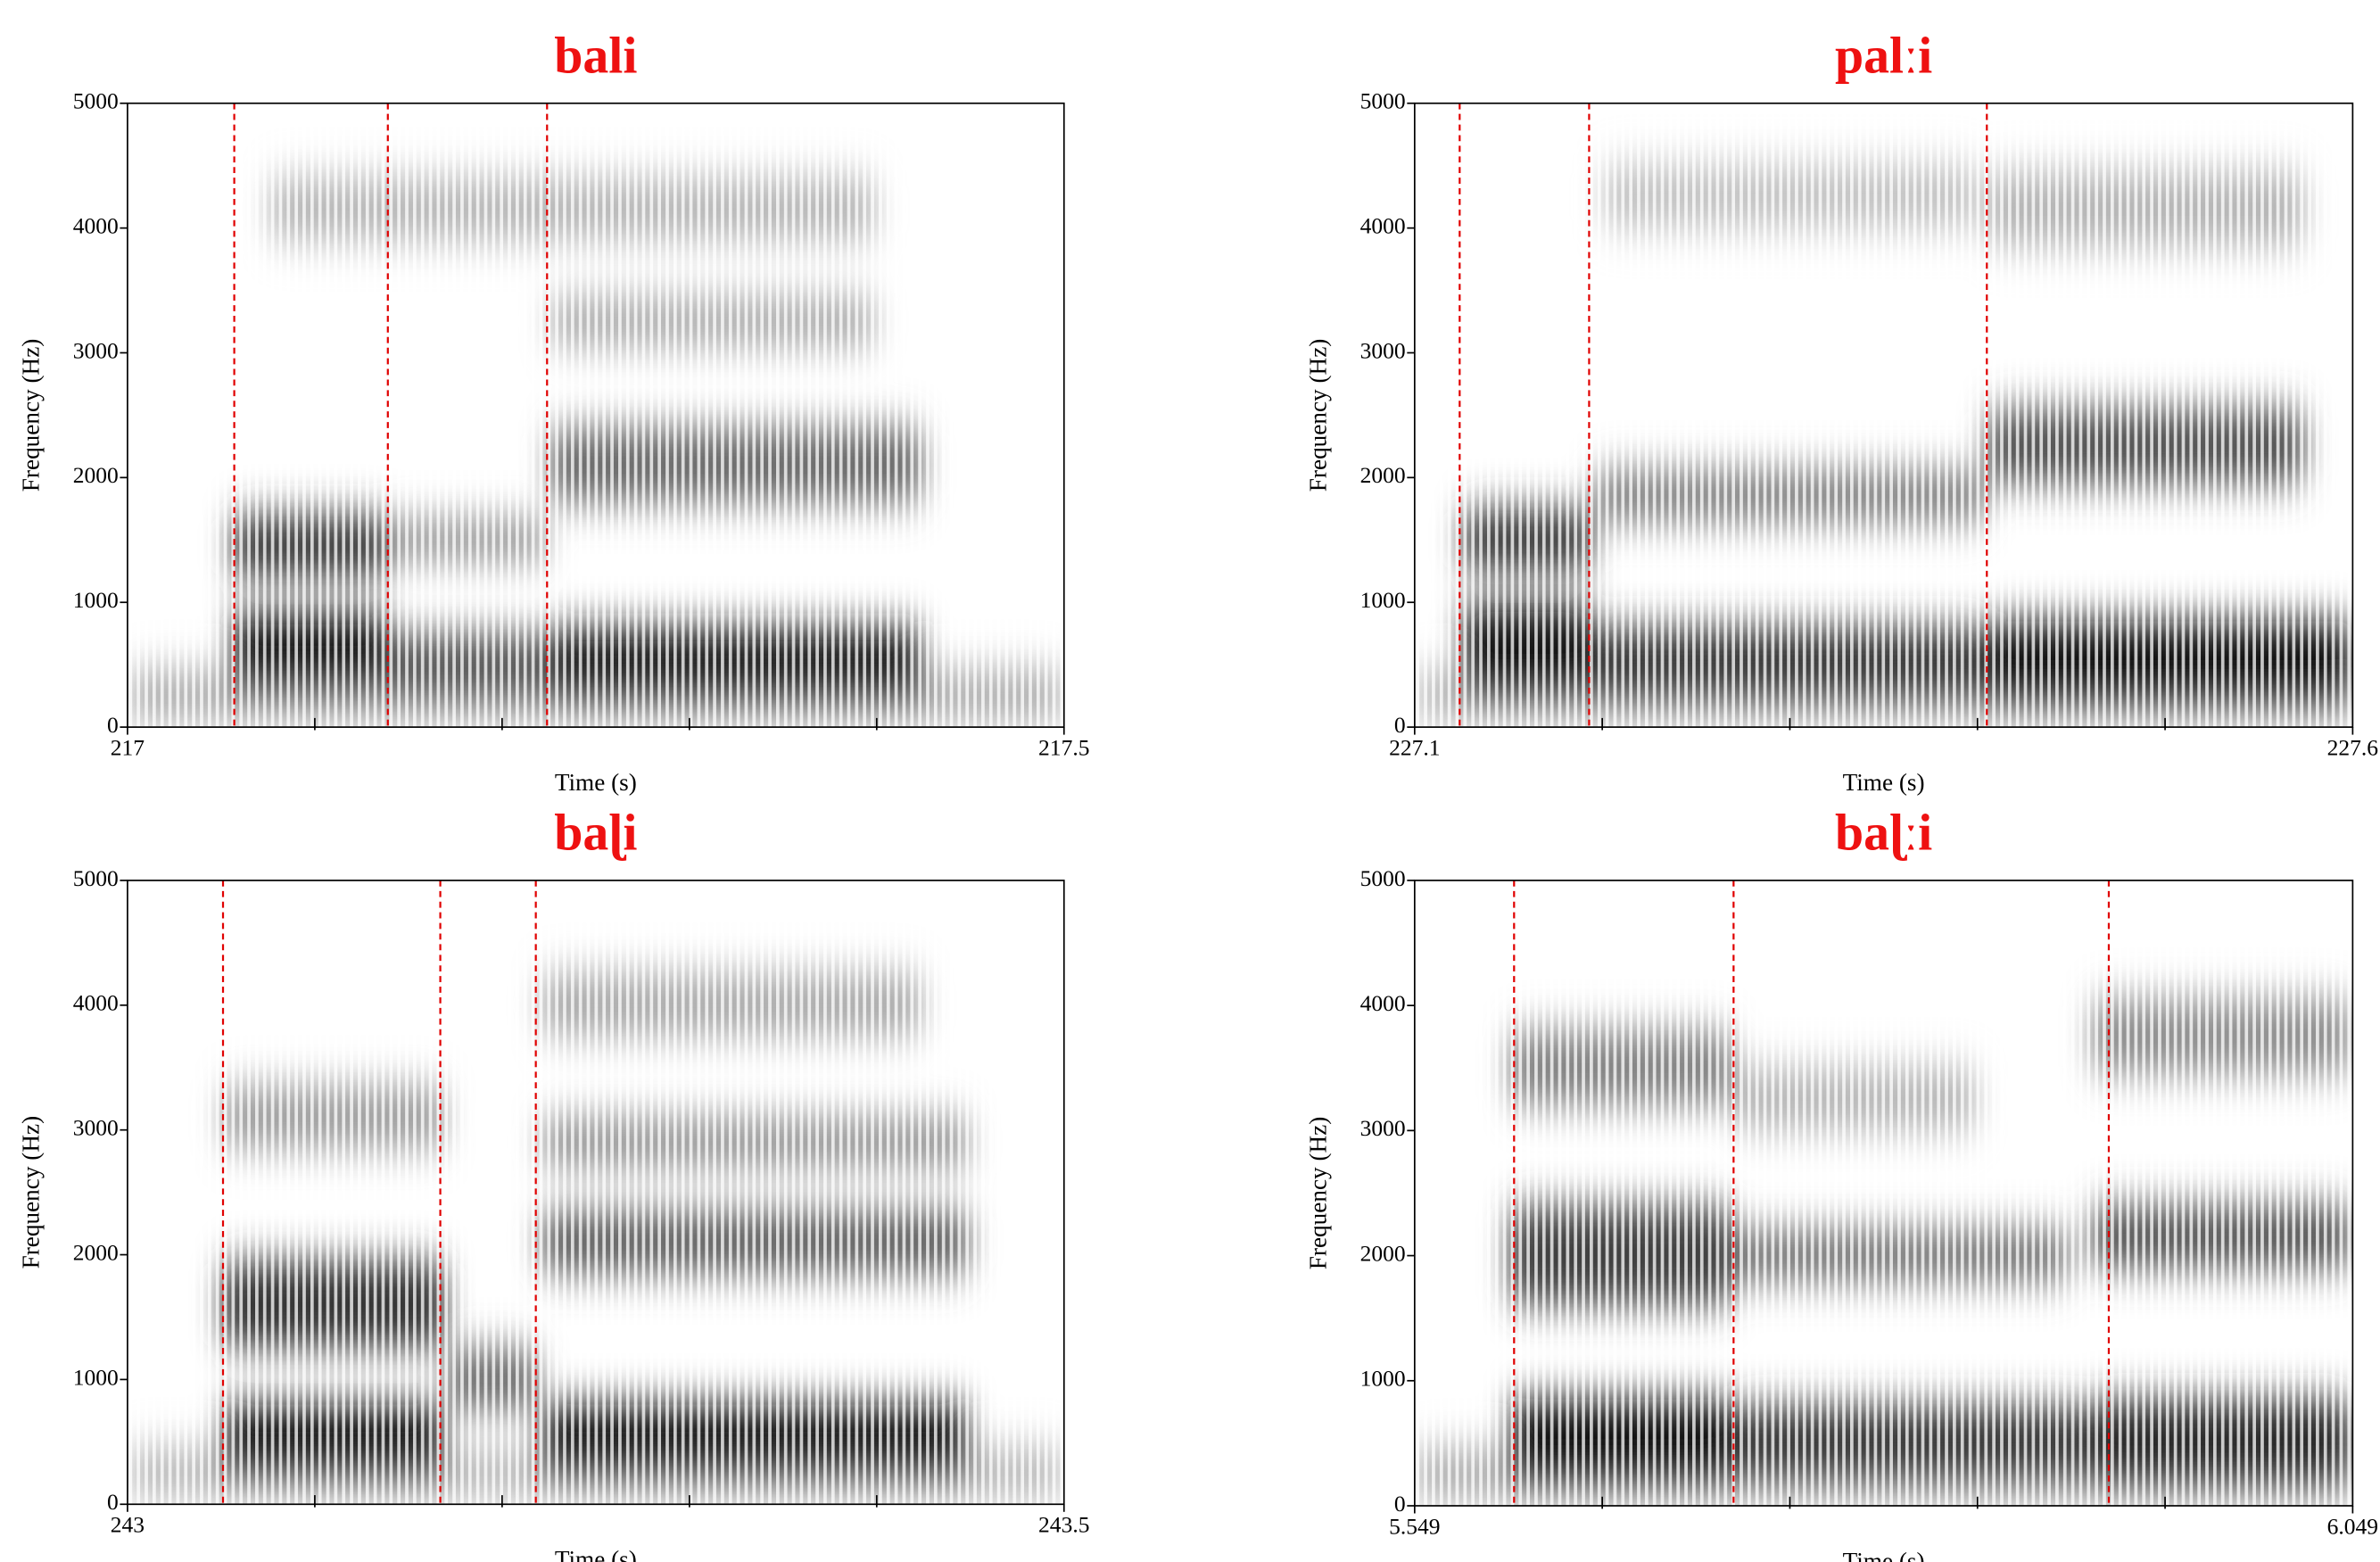 Image resolution: width=2380 pixels, height=1562 pixels. I want to click on x-tick-label: 227.6, so click(2352, 747).